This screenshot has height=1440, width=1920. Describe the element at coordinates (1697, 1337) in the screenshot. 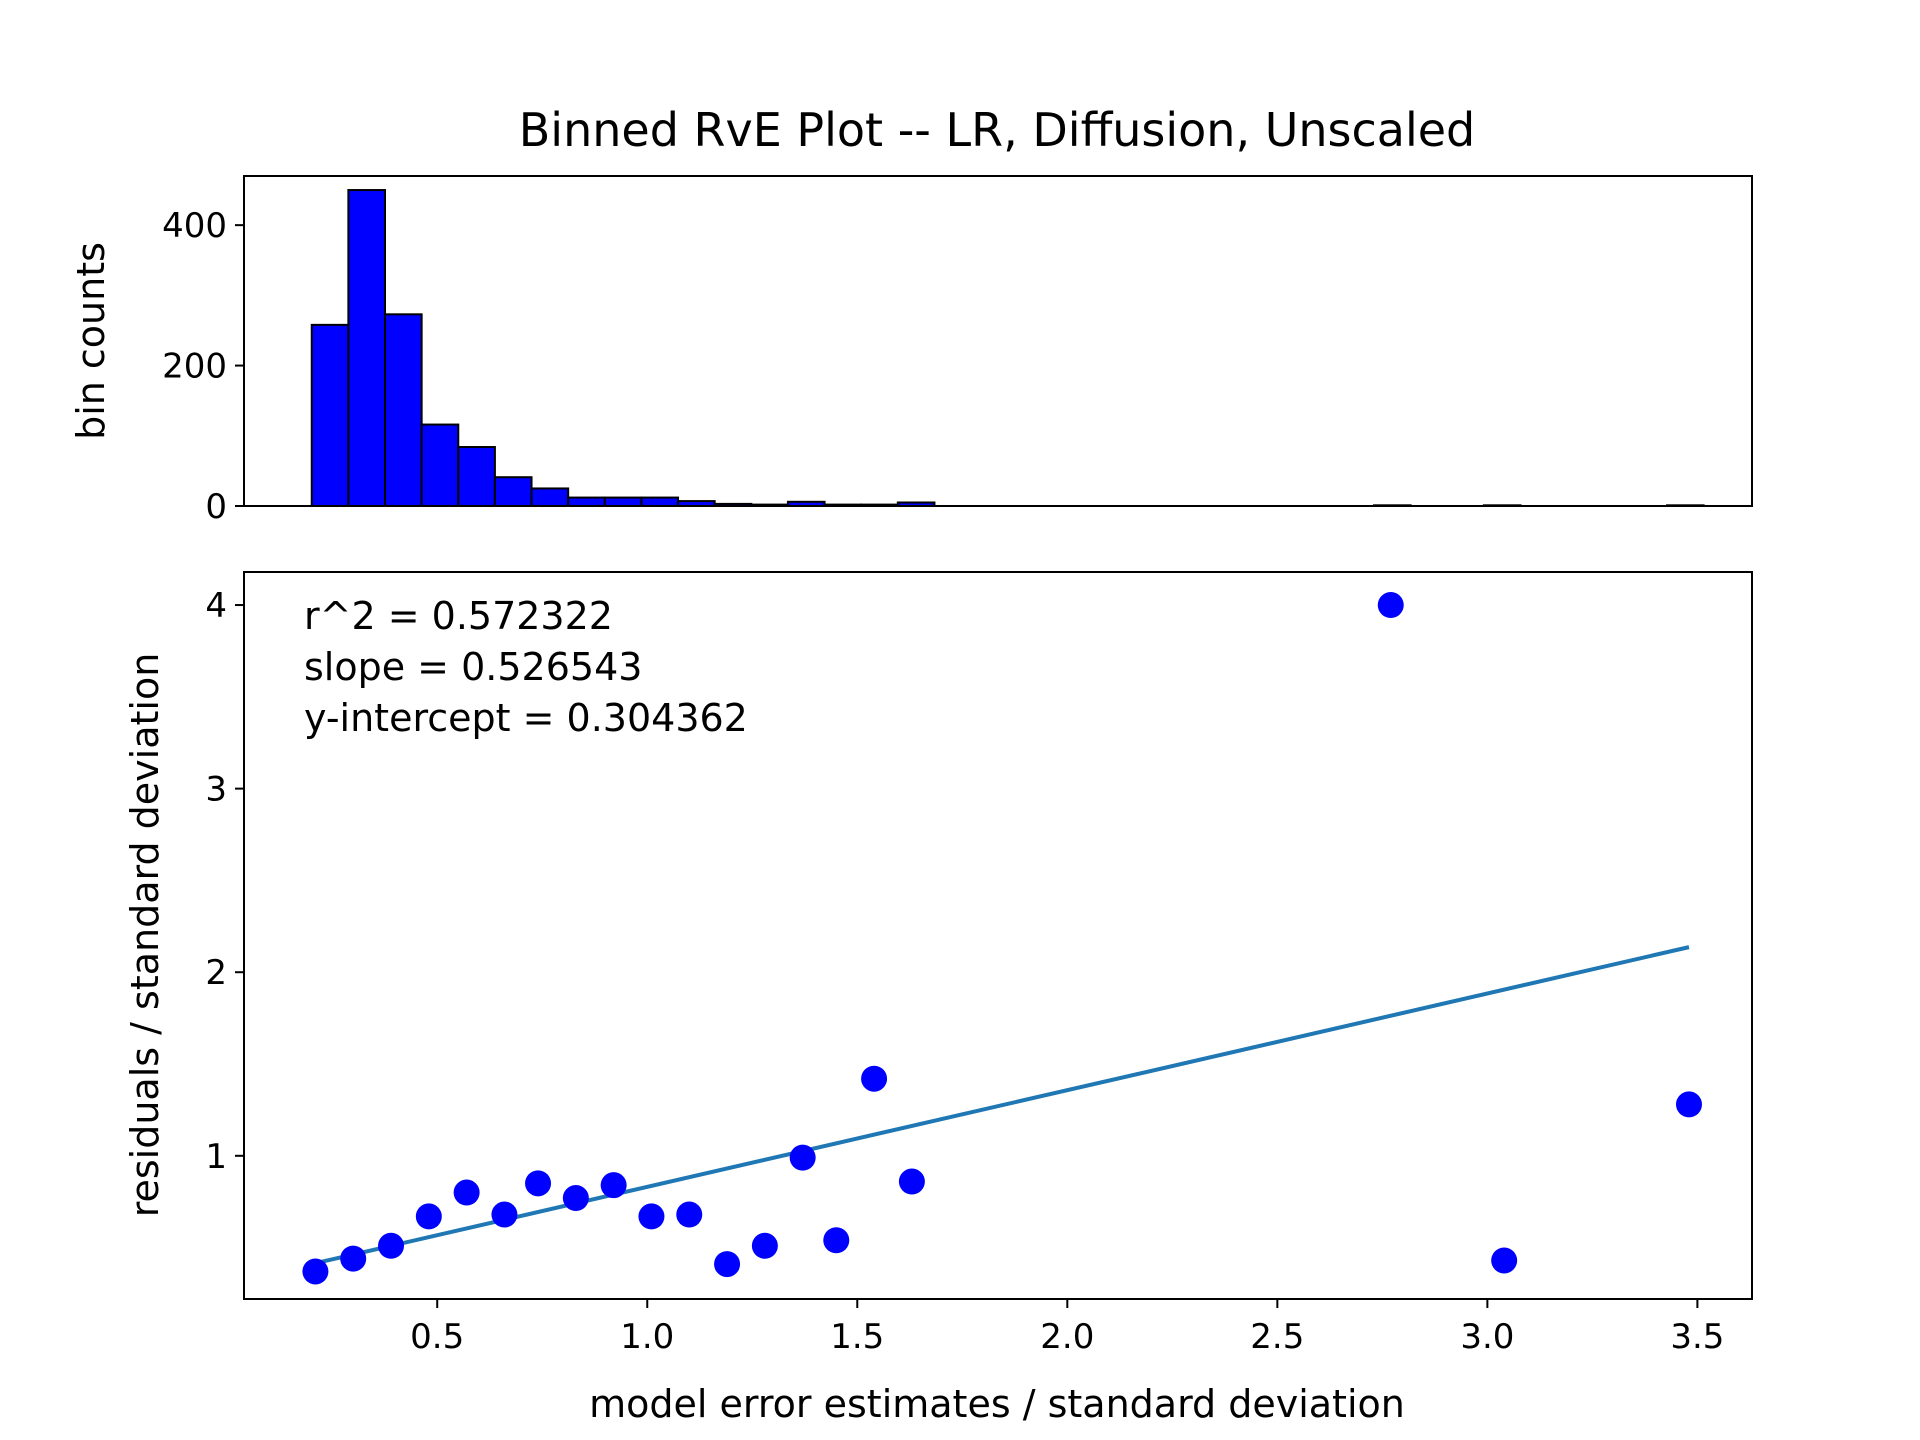

I see `scatter-x-tick-label: 3.5` at that location.